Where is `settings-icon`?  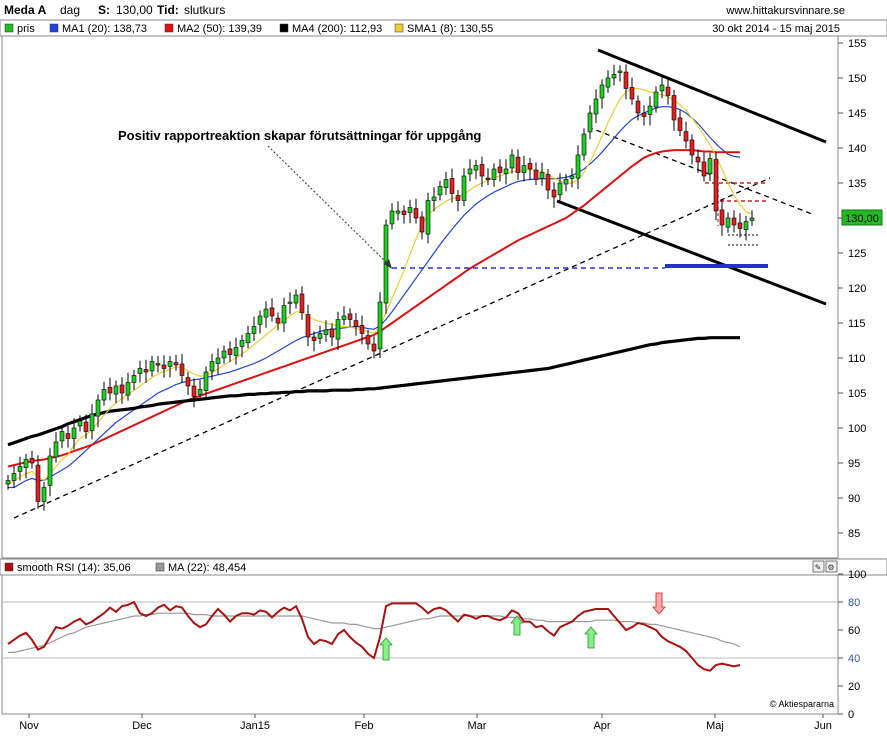 settings-icon is located at coordinates (831, 566).